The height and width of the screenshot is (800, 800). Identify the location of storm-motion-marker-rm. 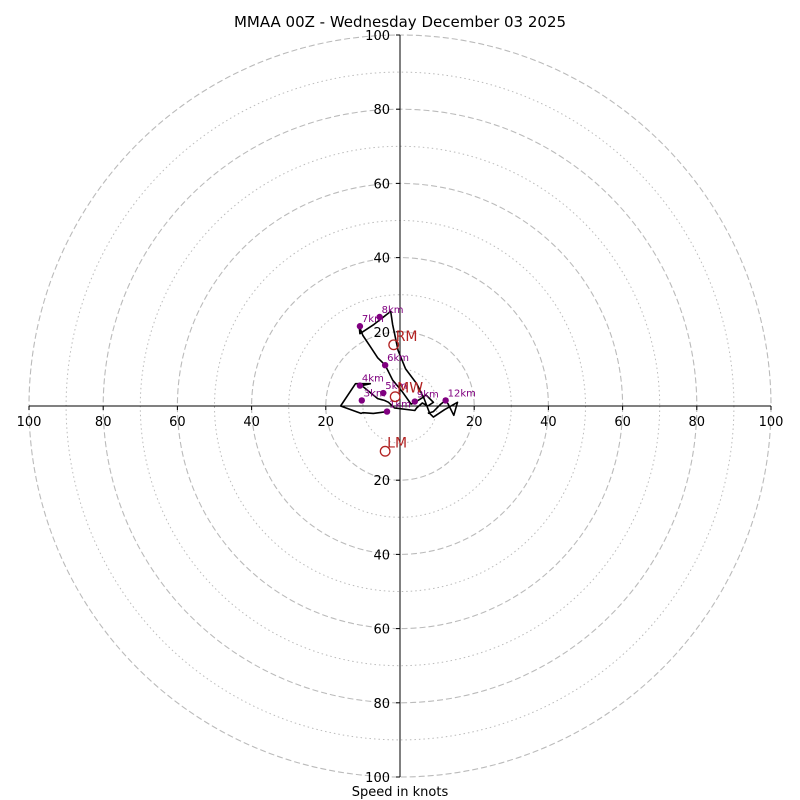
(394, 345).